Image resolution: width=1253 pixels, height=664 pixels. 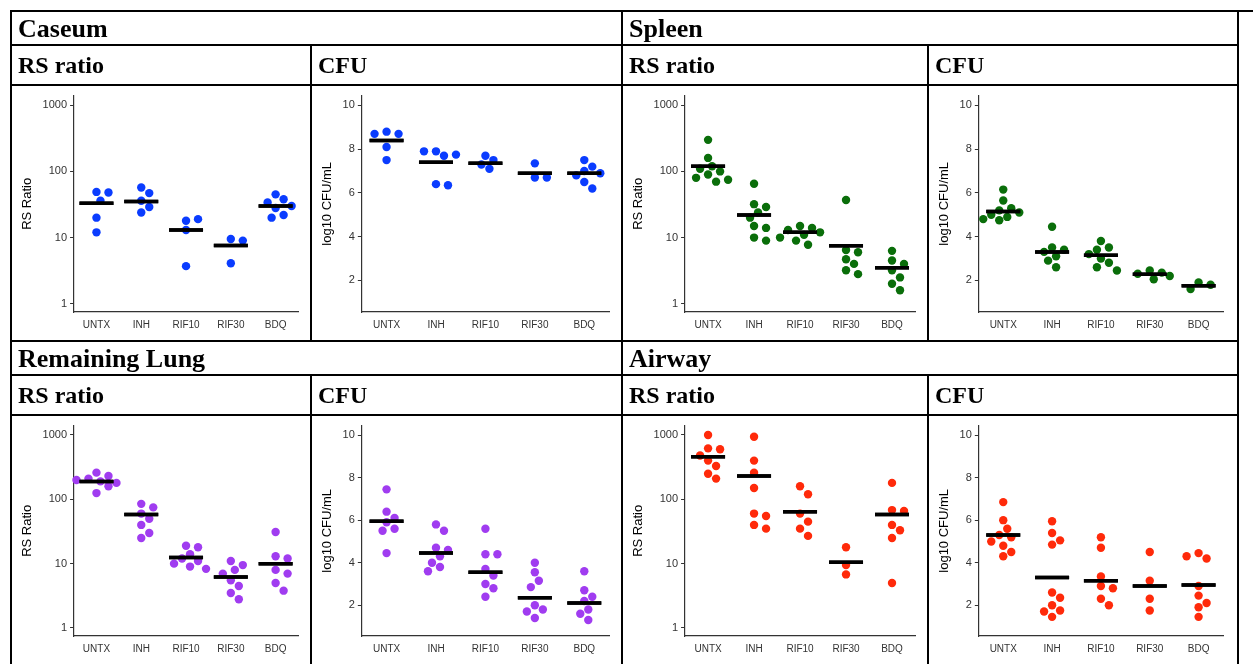 I want to click on chart-title: Caseum, so click(x=317, y=29).